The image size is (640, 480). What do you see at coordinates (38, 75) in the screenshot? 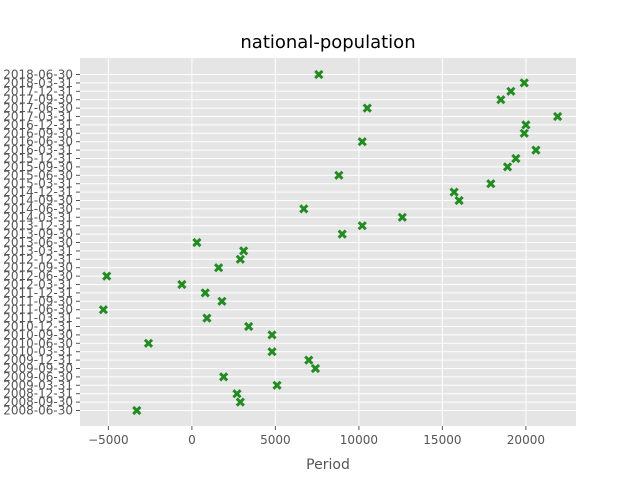
I see `y-tick-label: 2018-06-30` at bounding box center [38, 75].